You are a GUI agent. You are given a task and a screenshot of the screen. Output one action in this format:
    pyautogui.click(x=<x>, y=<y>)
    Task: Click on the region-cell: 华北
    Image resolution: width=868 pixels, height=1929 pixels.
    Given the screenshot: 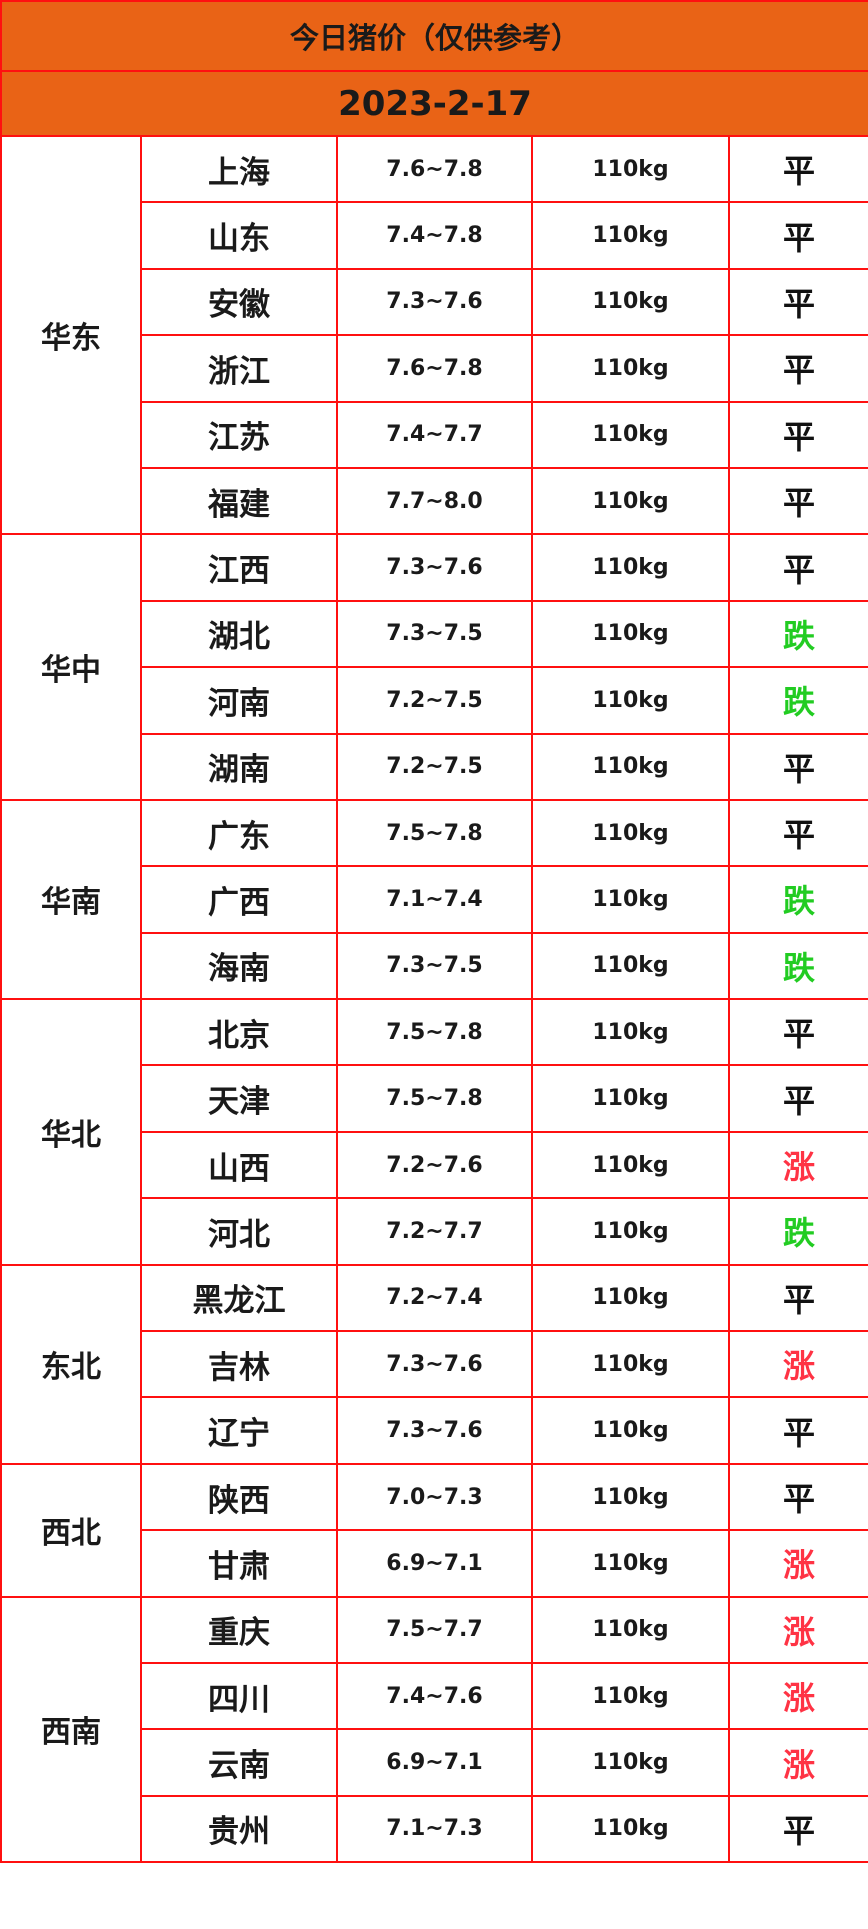 What is the action you would take?
    pyautogui.click(x=71, y=1132)
    